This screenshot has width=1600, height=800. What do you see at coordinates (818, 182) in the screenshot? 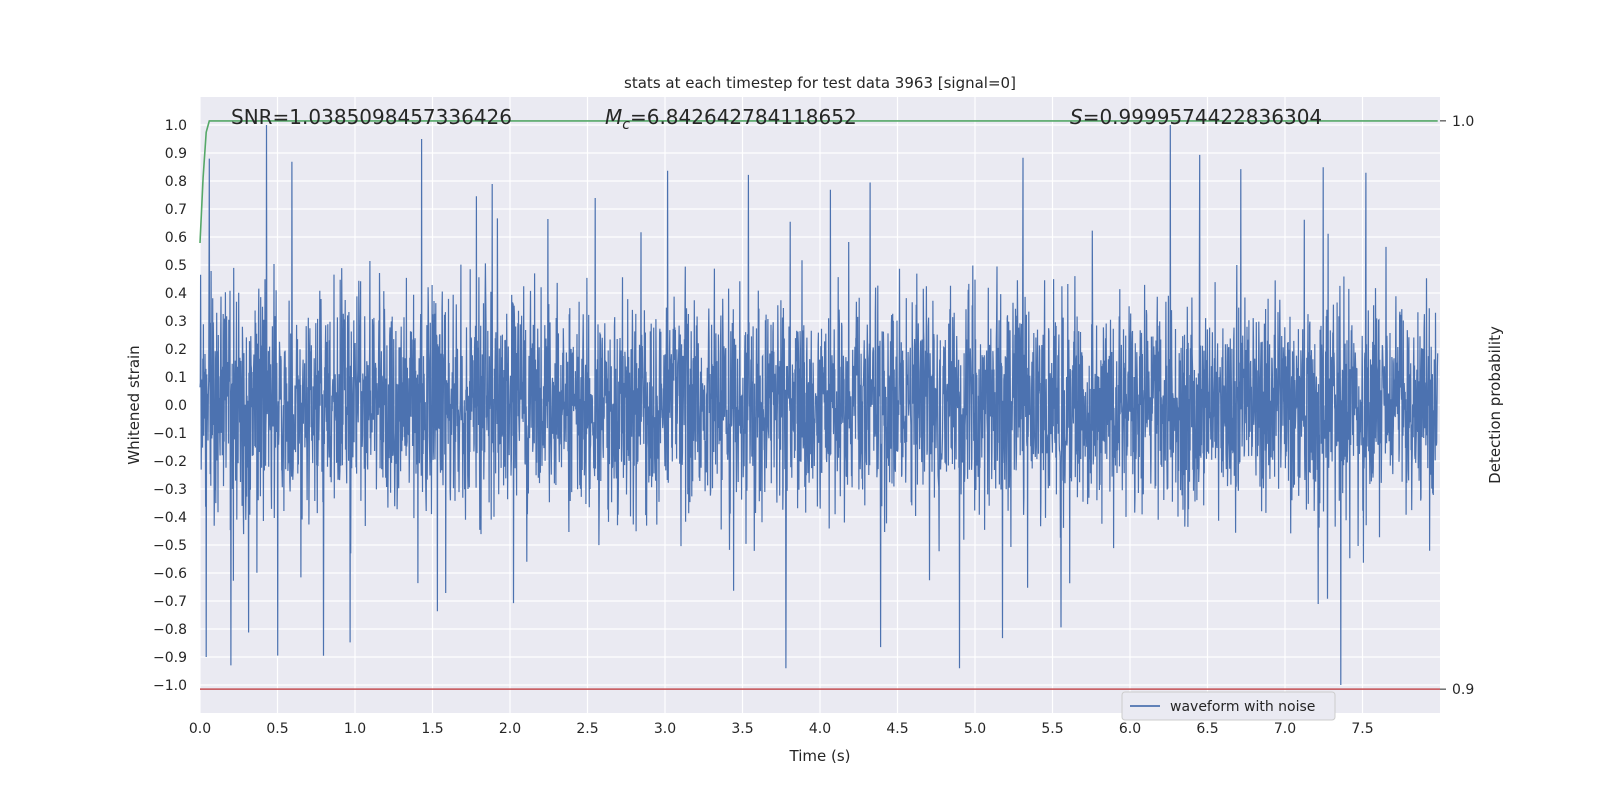
I see `detection-probability-line` at bounding box center [818, 182].